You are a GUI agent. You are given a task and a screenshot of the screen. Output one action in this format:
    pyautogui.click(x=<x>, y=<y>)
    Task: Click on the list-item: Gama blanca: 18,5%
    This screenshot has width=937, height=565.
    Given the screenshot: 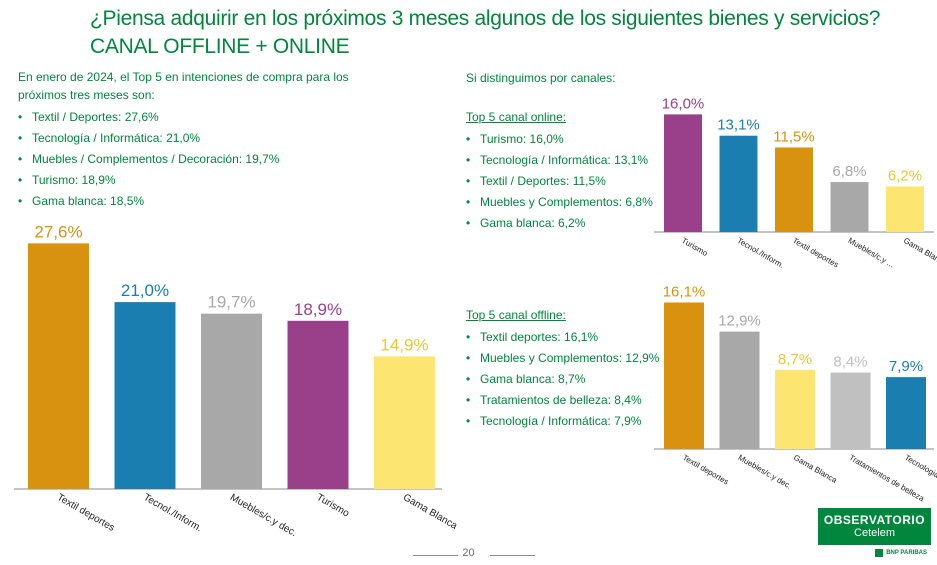 What is the action you would take?
    pyautogui.click(x=148, y=201)
    